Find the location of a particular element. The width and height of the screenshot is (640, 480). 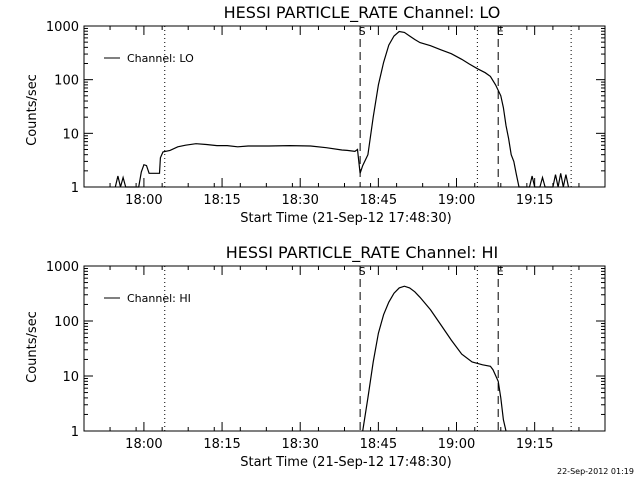

legend-label: Channel: LO is located at coordinates (160, 58).